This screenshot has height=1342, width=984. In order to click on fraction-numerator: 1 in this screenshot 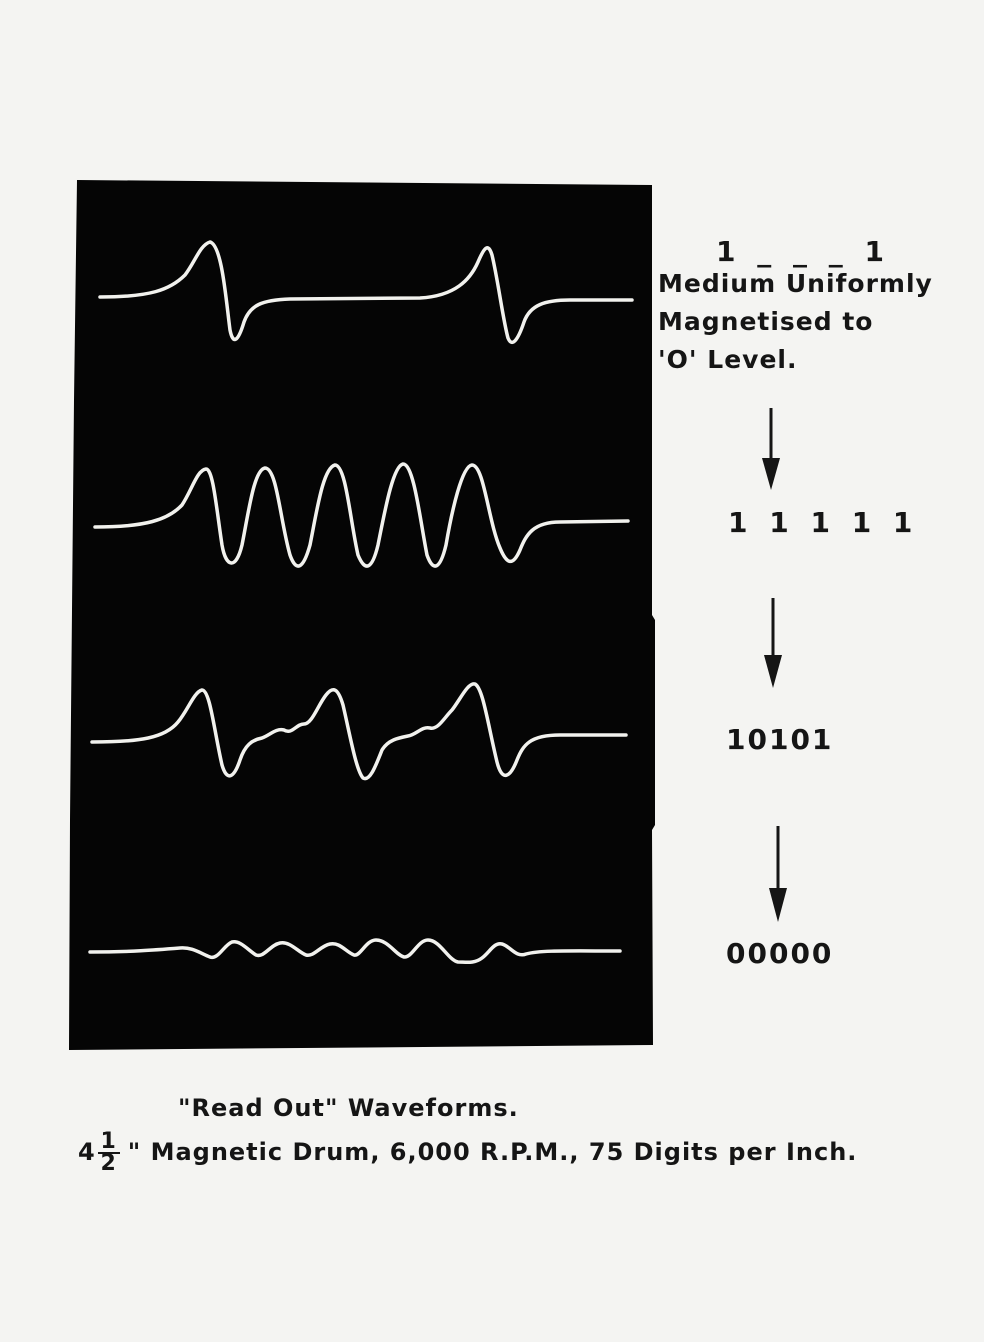, I will do `click(108, 1142)`.